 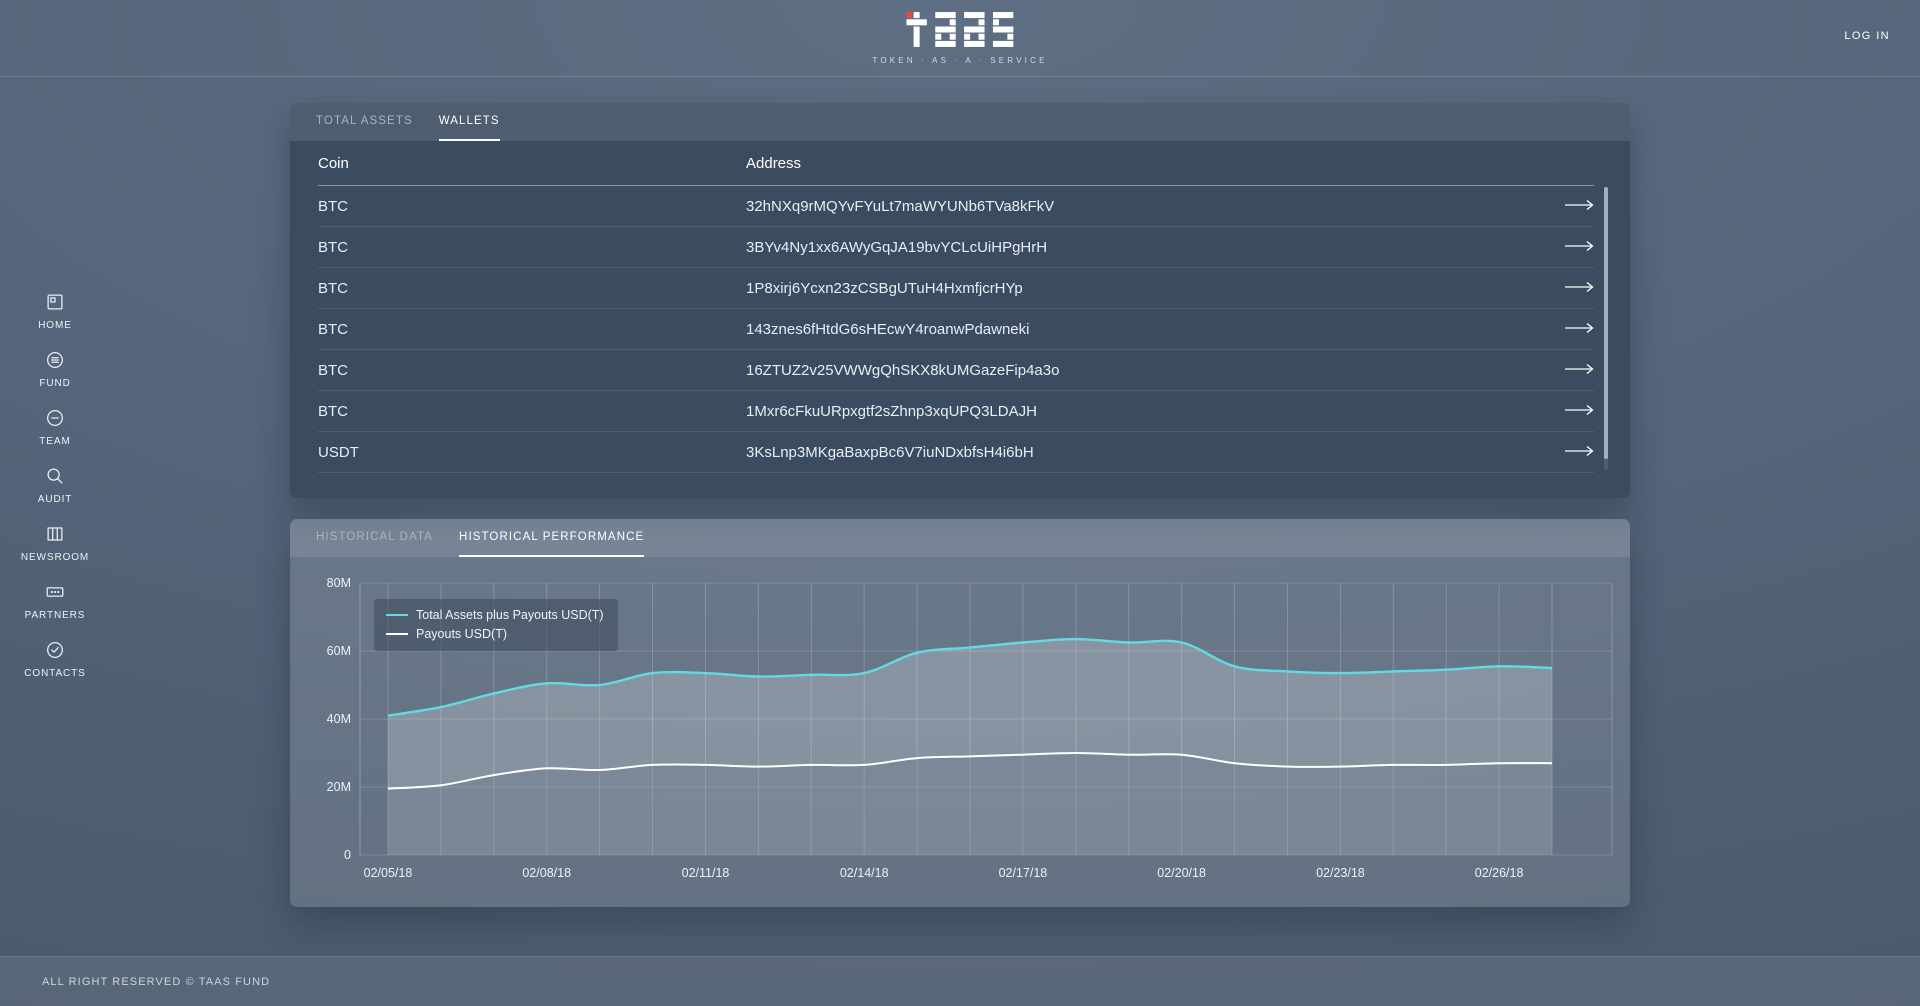 What do you see at coordinates (960, 60) in the screenshot?
I see `logo-subtitle: TOKEN · AS · A · SERVICE` at bounding box center [960, 60].